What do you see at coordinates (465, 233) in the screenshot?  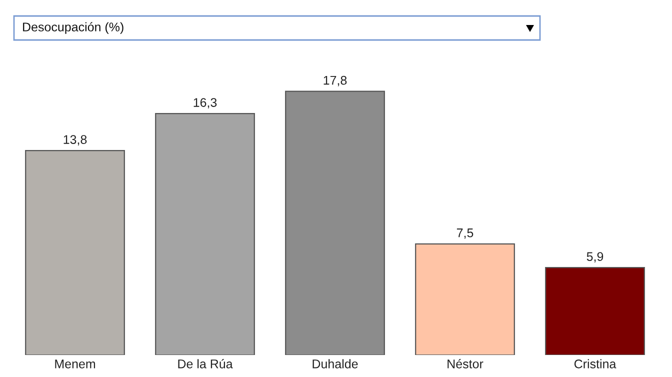 I see `data-label: 7,5` at bounding box center [465, 233].